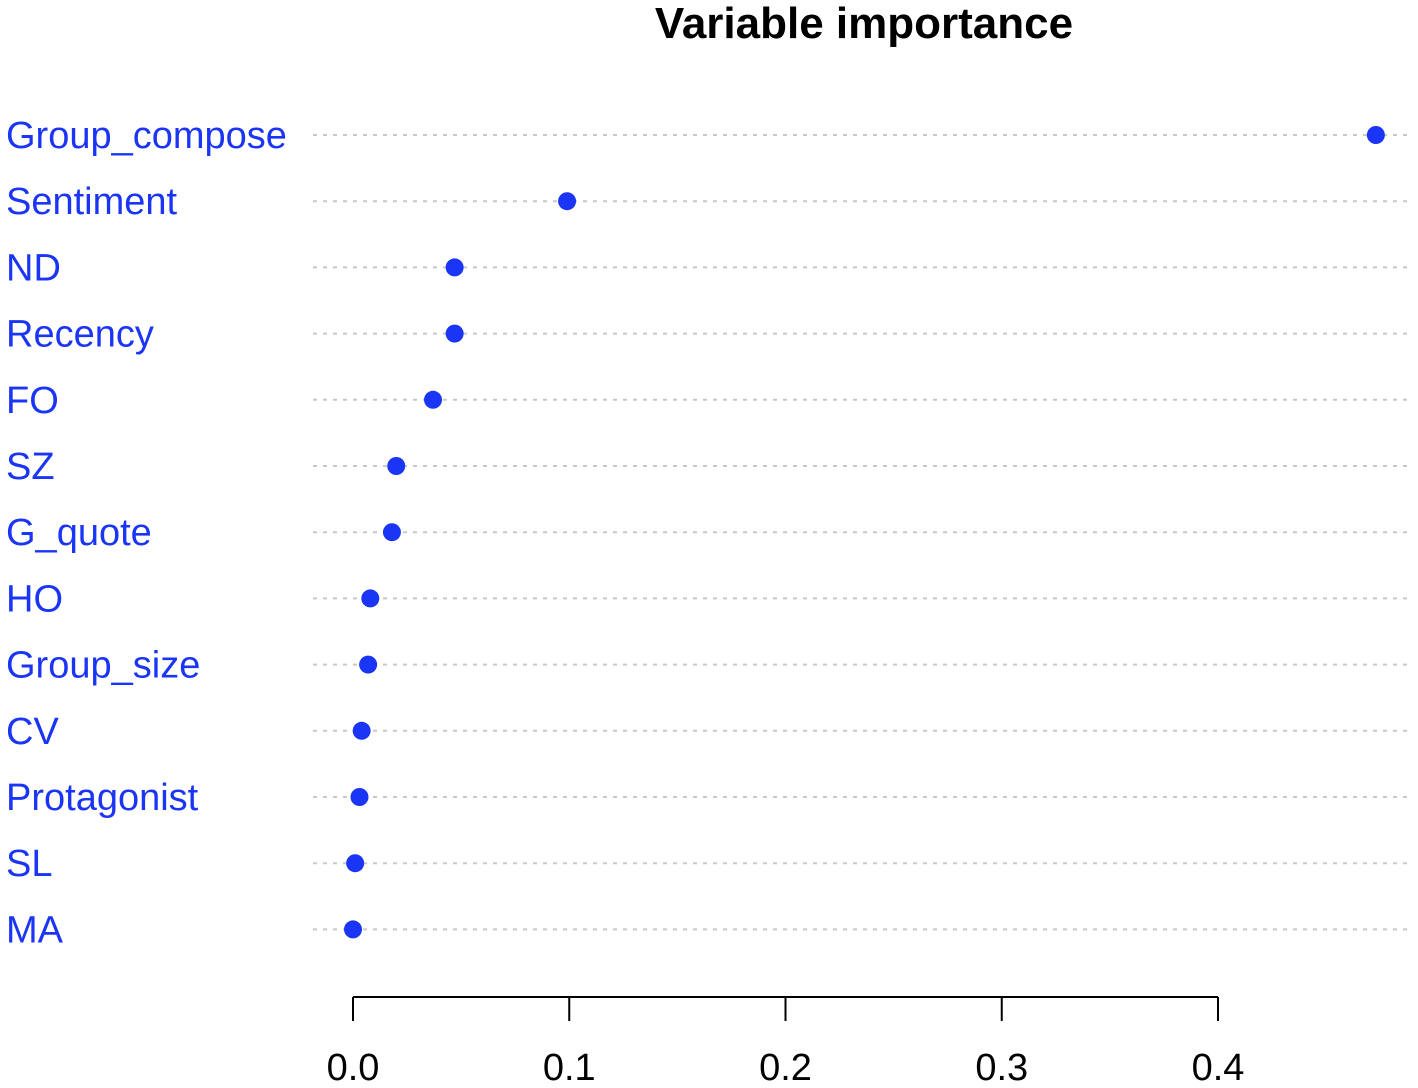  What do you see at coordinates (92, 202) in the screenshot?
I see `category-label: Sentiment` at bounding box center [92, 202].